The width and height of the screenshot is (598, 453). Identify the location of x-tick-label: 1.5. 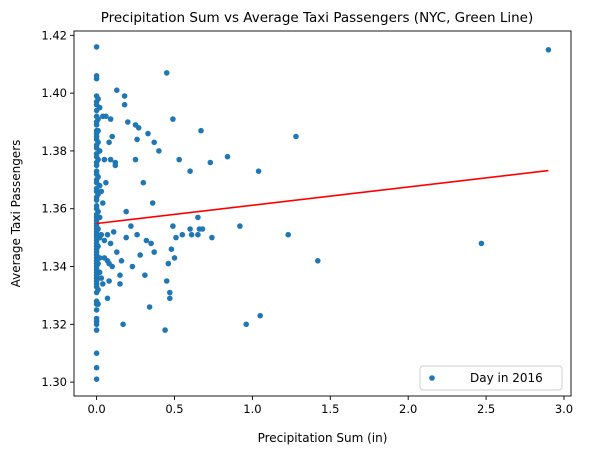
(330, 409).